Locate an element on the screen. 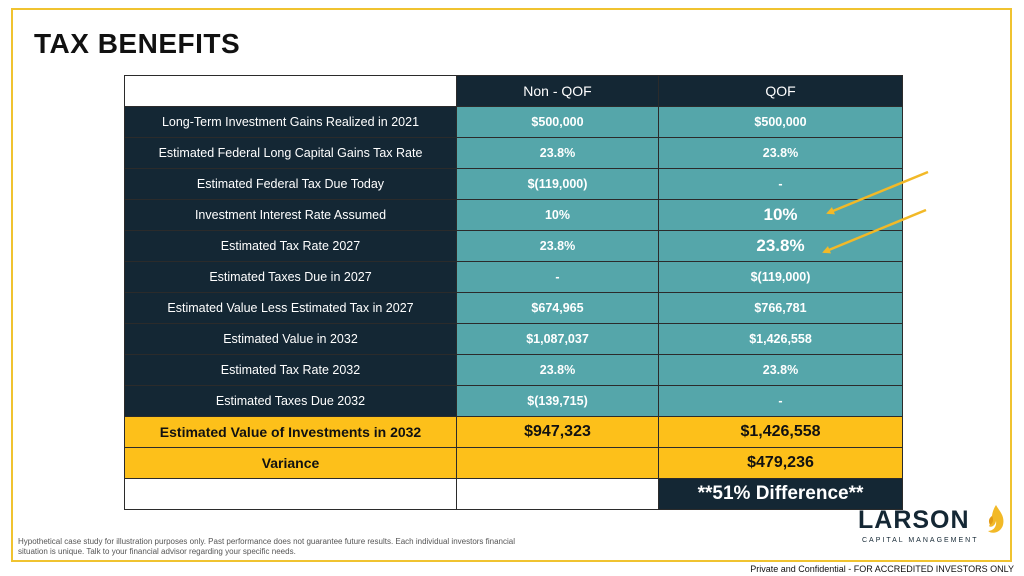 The height and width of the screenshot is (576, 1024). table-header-row: Non - QOF QOF is located at coordinates (513, 91).